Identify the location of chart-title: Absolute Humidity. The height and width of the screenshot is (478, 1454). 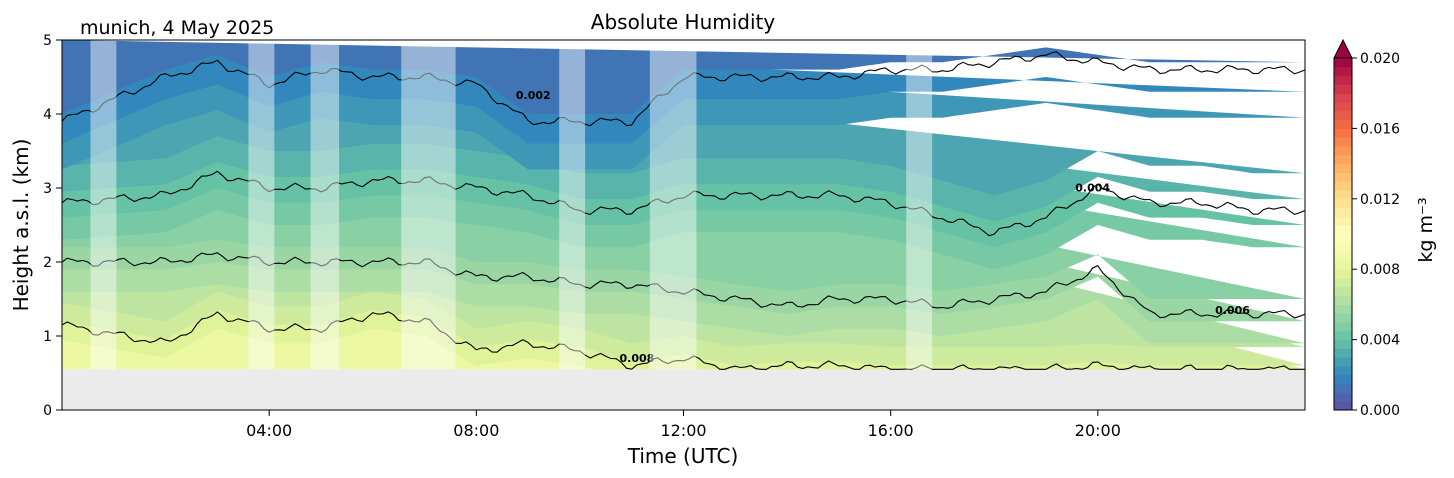
(683, 22).